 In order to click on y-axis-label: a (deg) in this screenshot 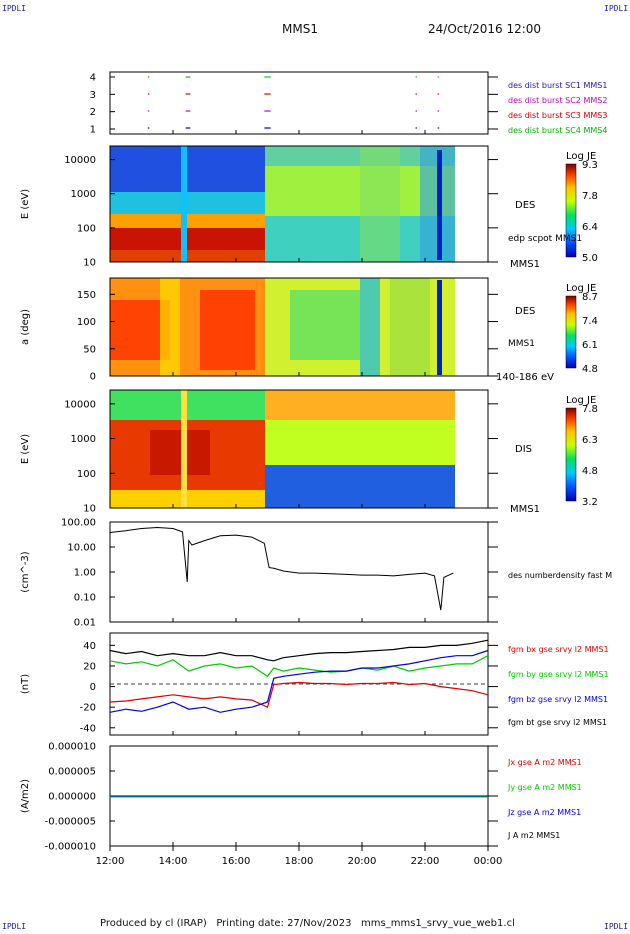, I will do `click(25, 327)`.